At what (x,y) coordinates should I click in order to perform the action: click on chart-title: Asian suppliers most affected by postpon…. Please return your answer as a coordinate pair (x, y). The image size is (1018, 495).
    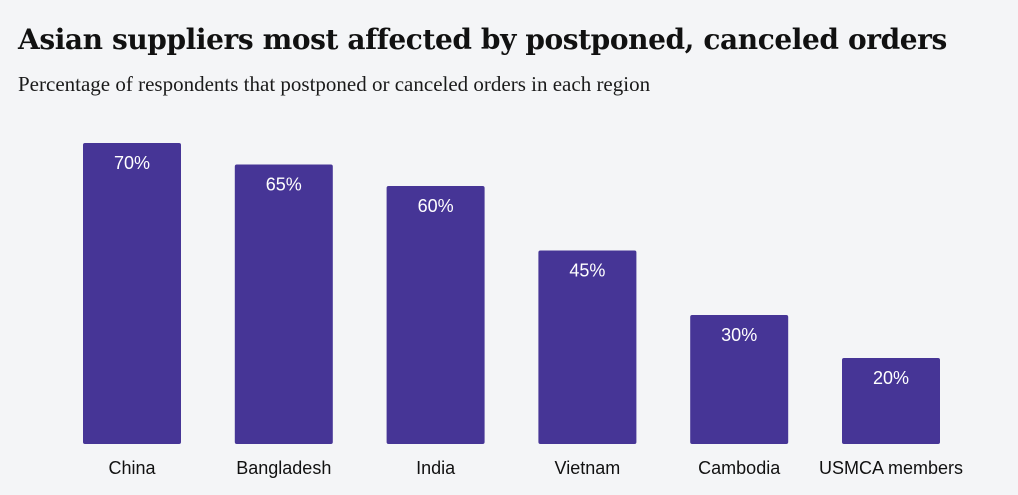
    Looking at the image, I should click on (482, 39).